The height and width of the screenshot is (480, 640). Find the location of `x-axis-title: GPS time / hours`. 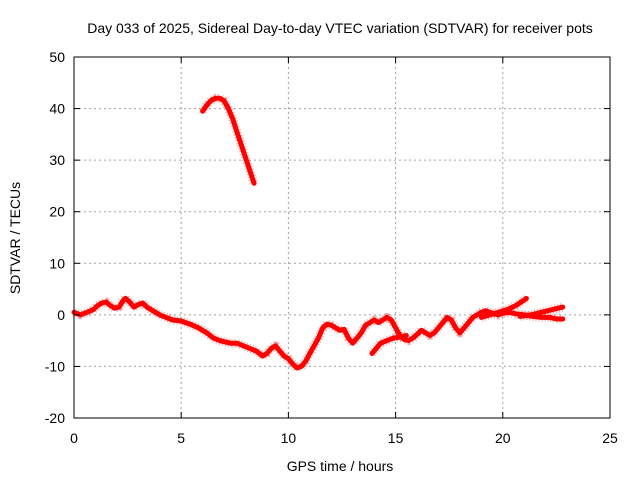

x-axis-title: GPS time / hours is located at coordinates (340, 466).